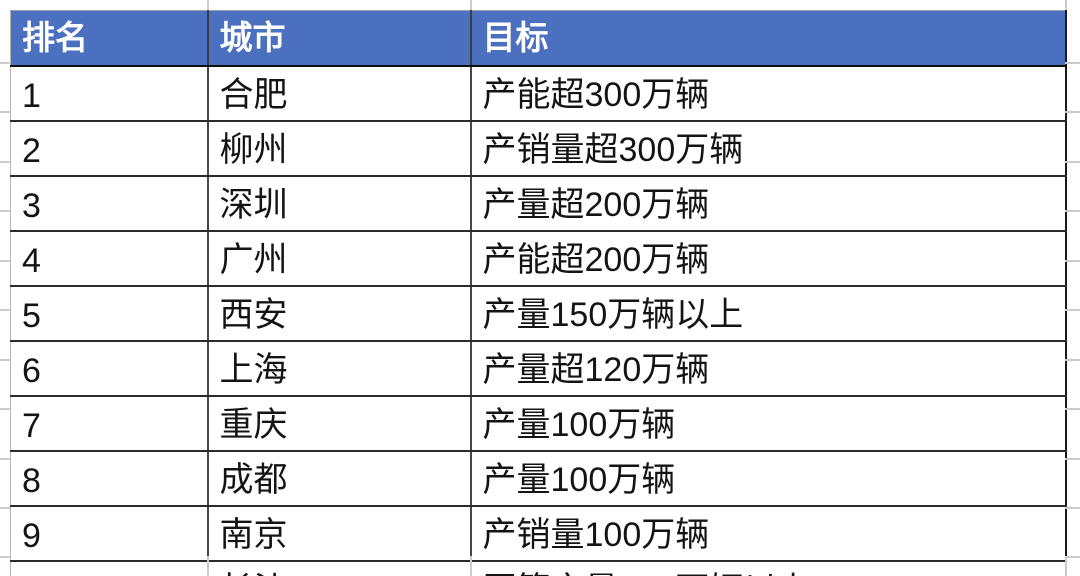 This screenshot has height=576, width=1080. Describe the element at coordinates (339, 424) in the screenshot. I see `cell-city: 重庆` at that location.